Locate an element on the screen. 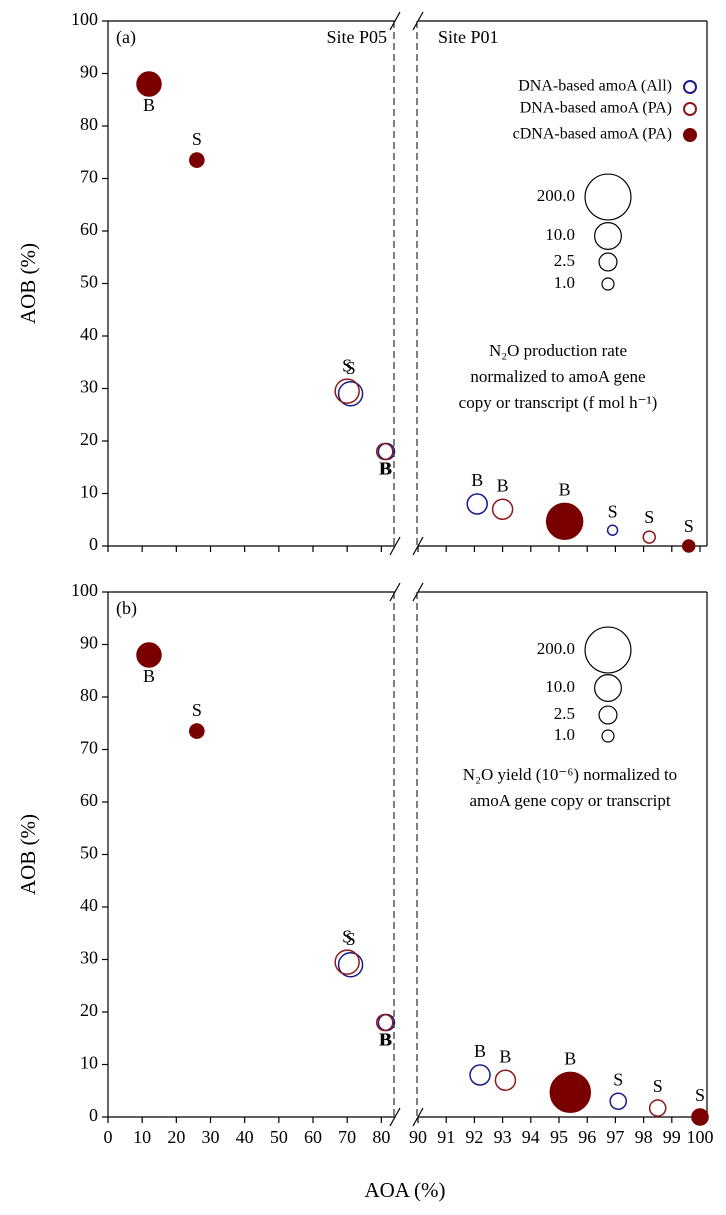 This screenshot has height=1215, width=726. panel-label: (a) is located at coordinates (126, 37).